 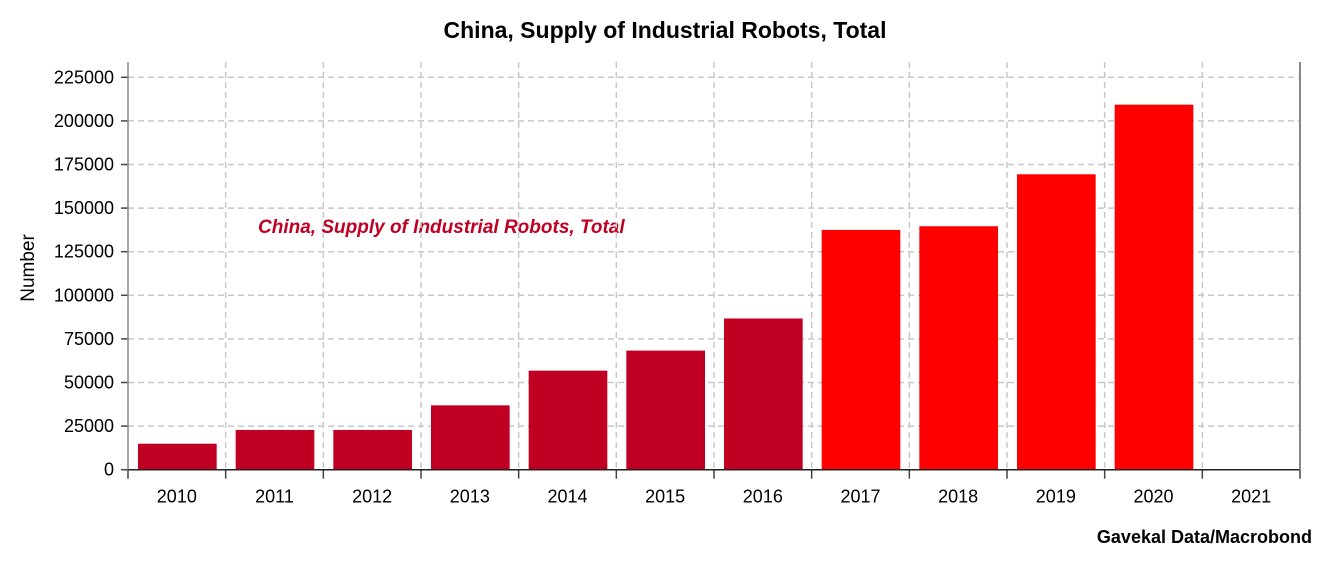 What do you see at coordinates (1251, 497) in the screenshot?
I see `x-tick-label: 2021` at bounding box center [1251, 497].